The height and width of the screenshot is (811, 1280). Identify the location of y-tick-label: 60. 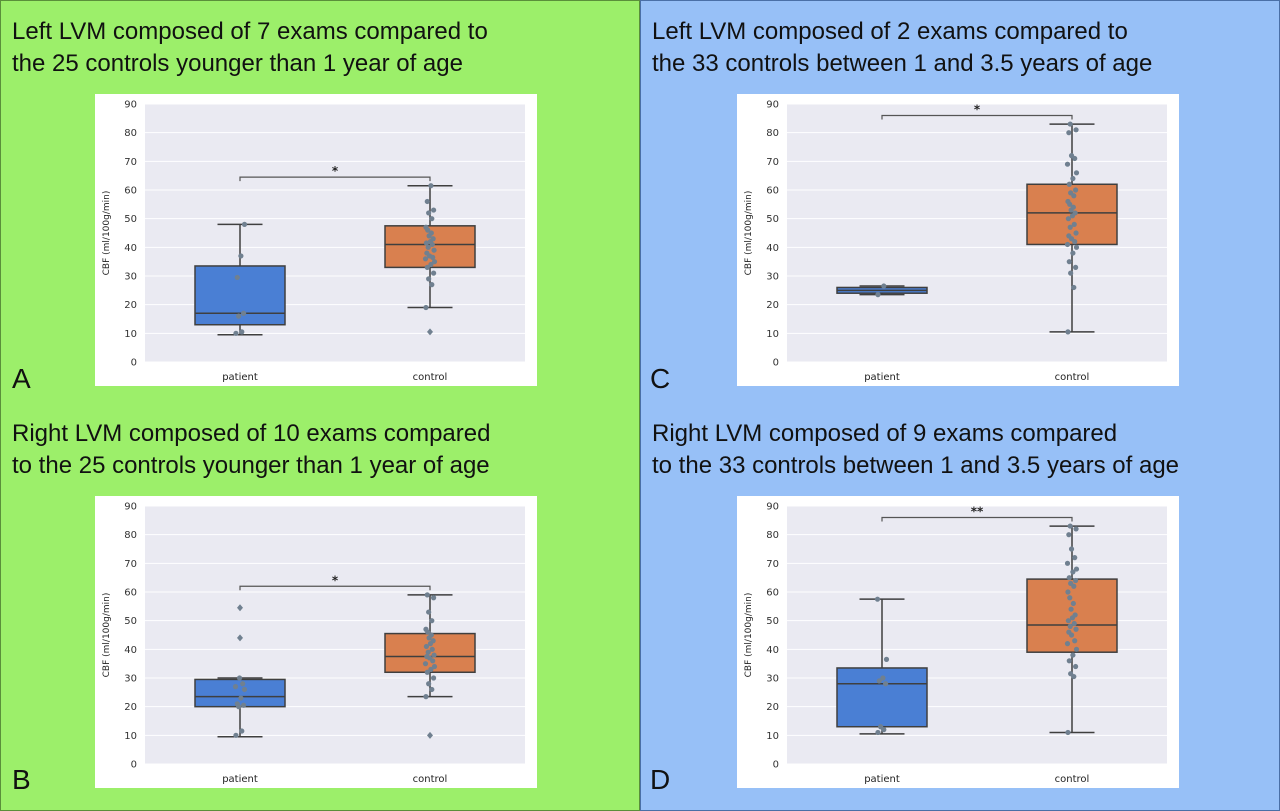
(130, 593).